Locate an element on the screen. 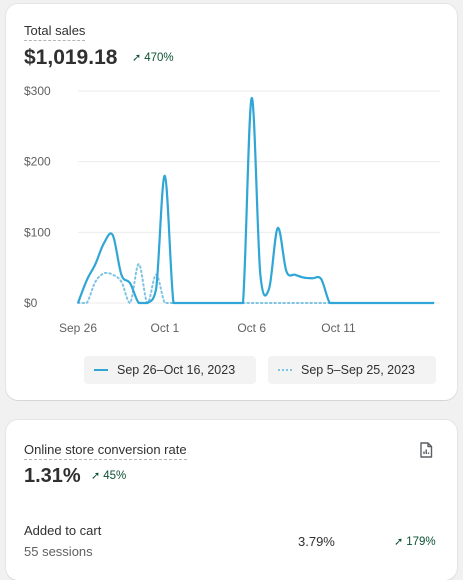 This screenshot has height=580, width=463. added-to-cart-rate: 3.79% is located at coordinates (316, 541).